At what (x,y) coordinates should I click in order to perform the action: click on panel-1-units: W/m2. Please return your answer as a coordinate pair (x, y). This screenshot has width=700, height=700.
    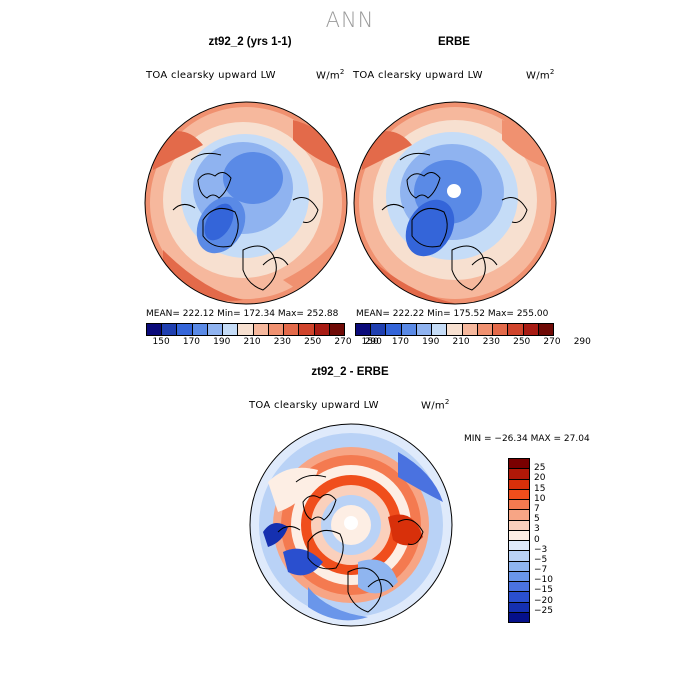
    Looking at the image, I should click on (330, 75).